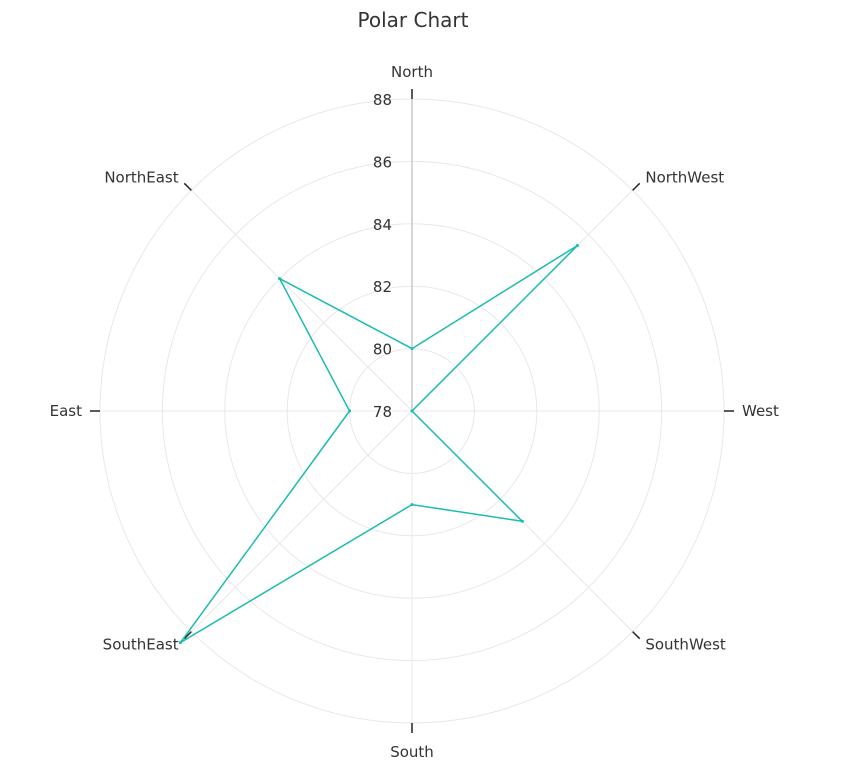  I want to click on category-label: SouthWest, so click(685, 644).